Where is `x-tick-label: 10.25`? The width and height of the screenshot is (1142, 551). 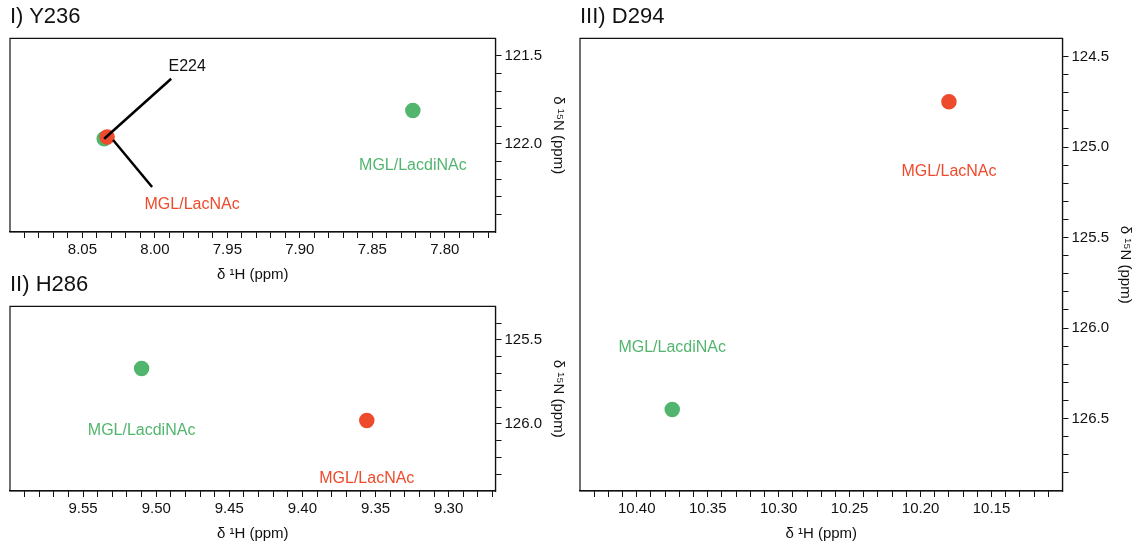
x-tick-label: 10.25 is located at coordinates (849, 508).